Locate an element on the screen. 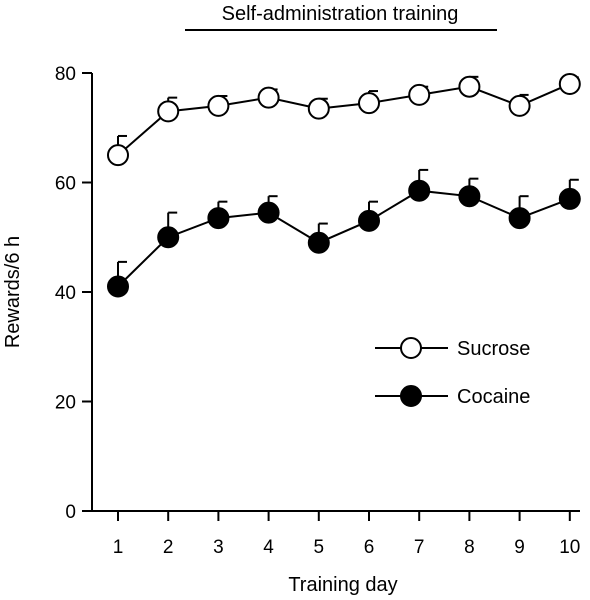 Image resolution: width=590 pixels, height=600 pixels. y-tick-label: 80 is located at coordinates (65, 74).